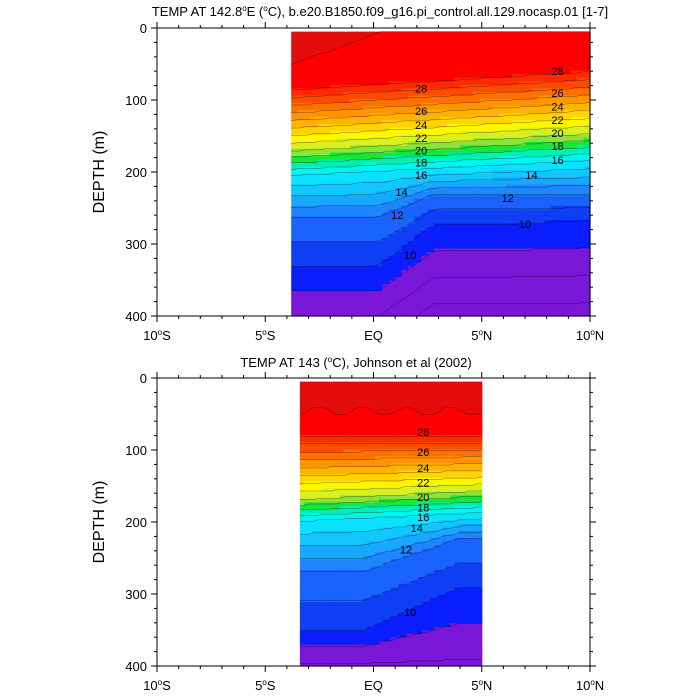  What do you see at coordinates (525, 225) in the screenshot?
I see `contour-label: 10` at bounding box center [525, 225].